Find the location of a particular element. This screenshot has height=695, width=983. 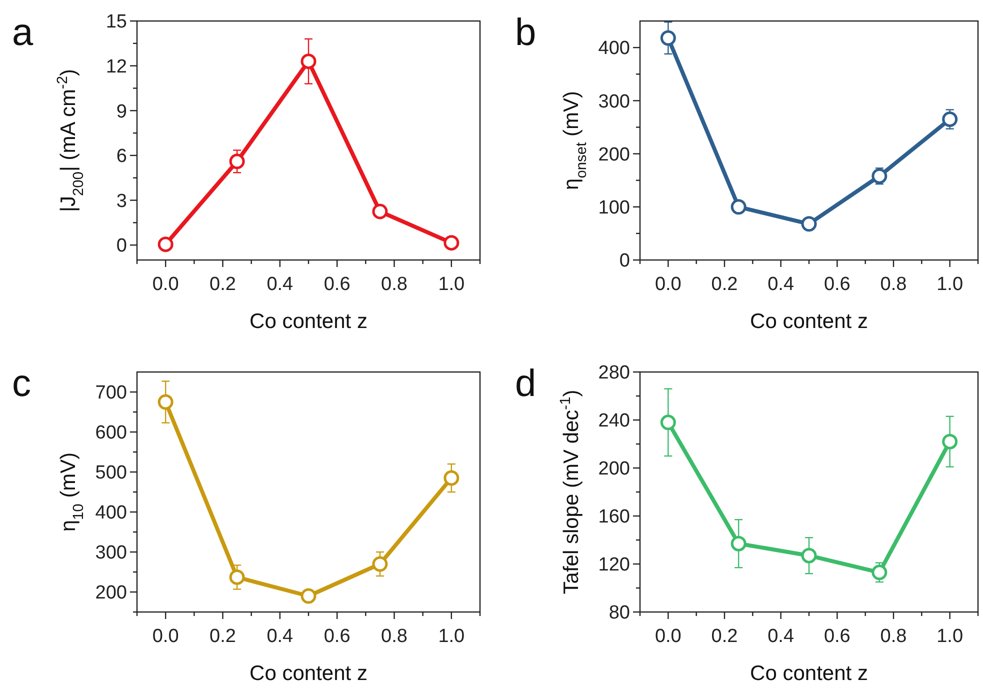

chart-title: b is located at coordinates (525, 33).